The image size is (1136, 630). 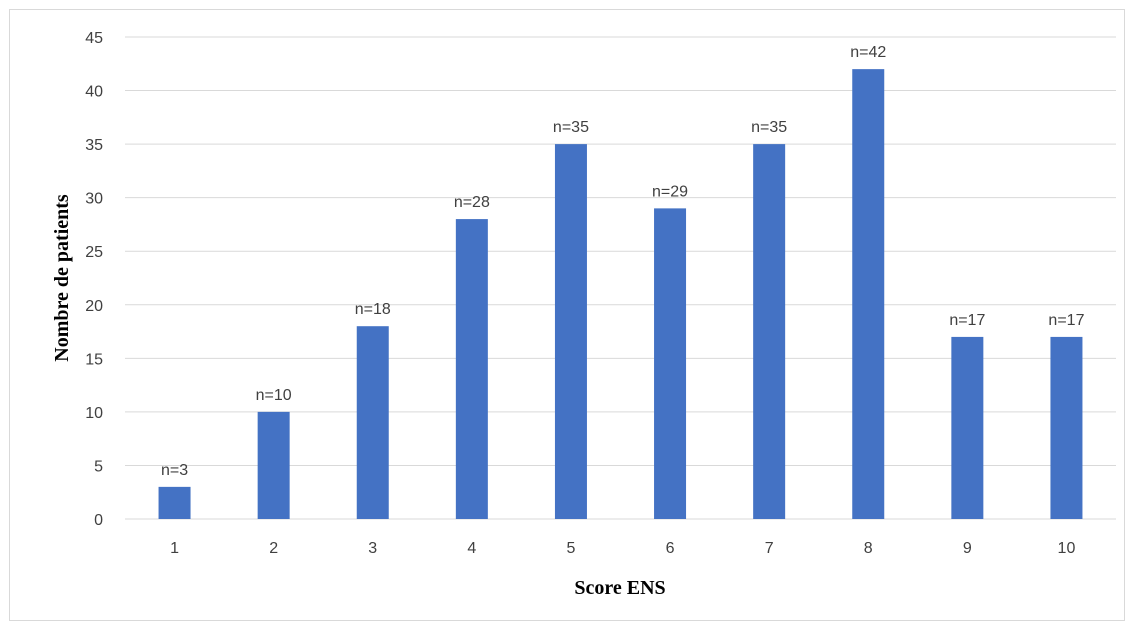 I want to click on x-tick-label: 6, so click(x=670, y=548).